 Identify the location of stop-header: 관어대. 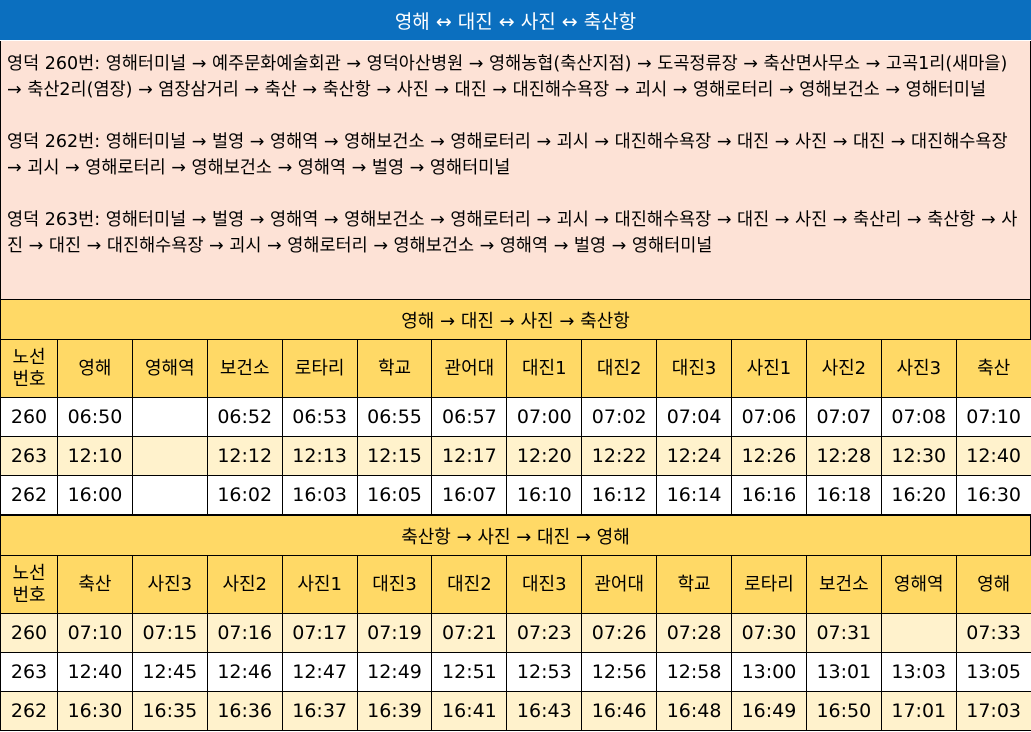
(469, 368).